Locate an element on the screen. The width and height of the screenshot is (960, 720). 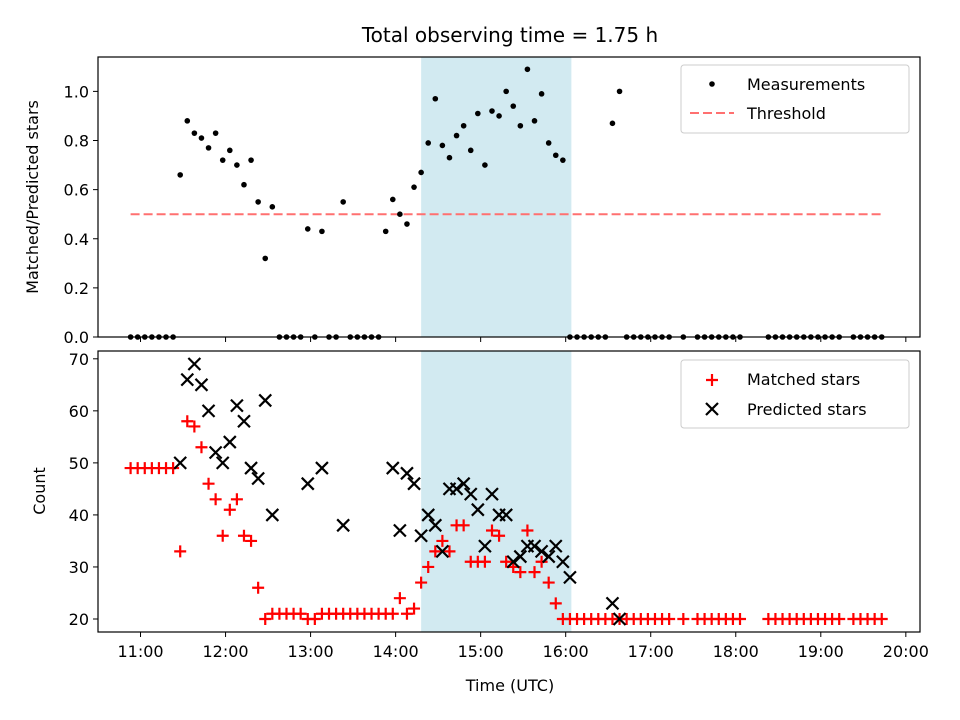
legend-threshold-label: Threshold is located at coordinates (786, 113).